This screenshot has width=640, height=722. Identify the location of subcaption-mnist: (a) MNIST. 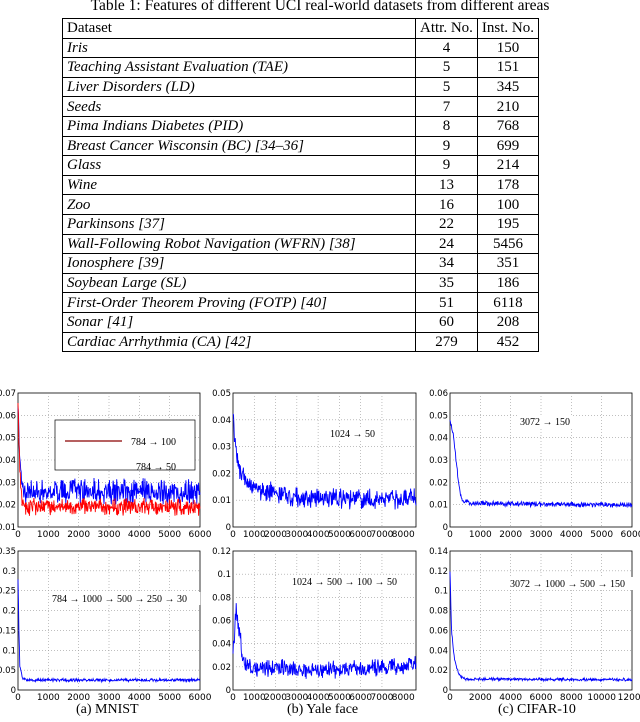
(107, 709).